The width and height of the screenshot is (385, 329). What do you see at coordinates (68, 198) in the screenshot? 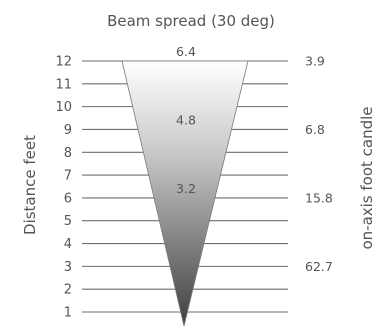
I see `distance-tick-6: 6` at bounding box center [68, 198].